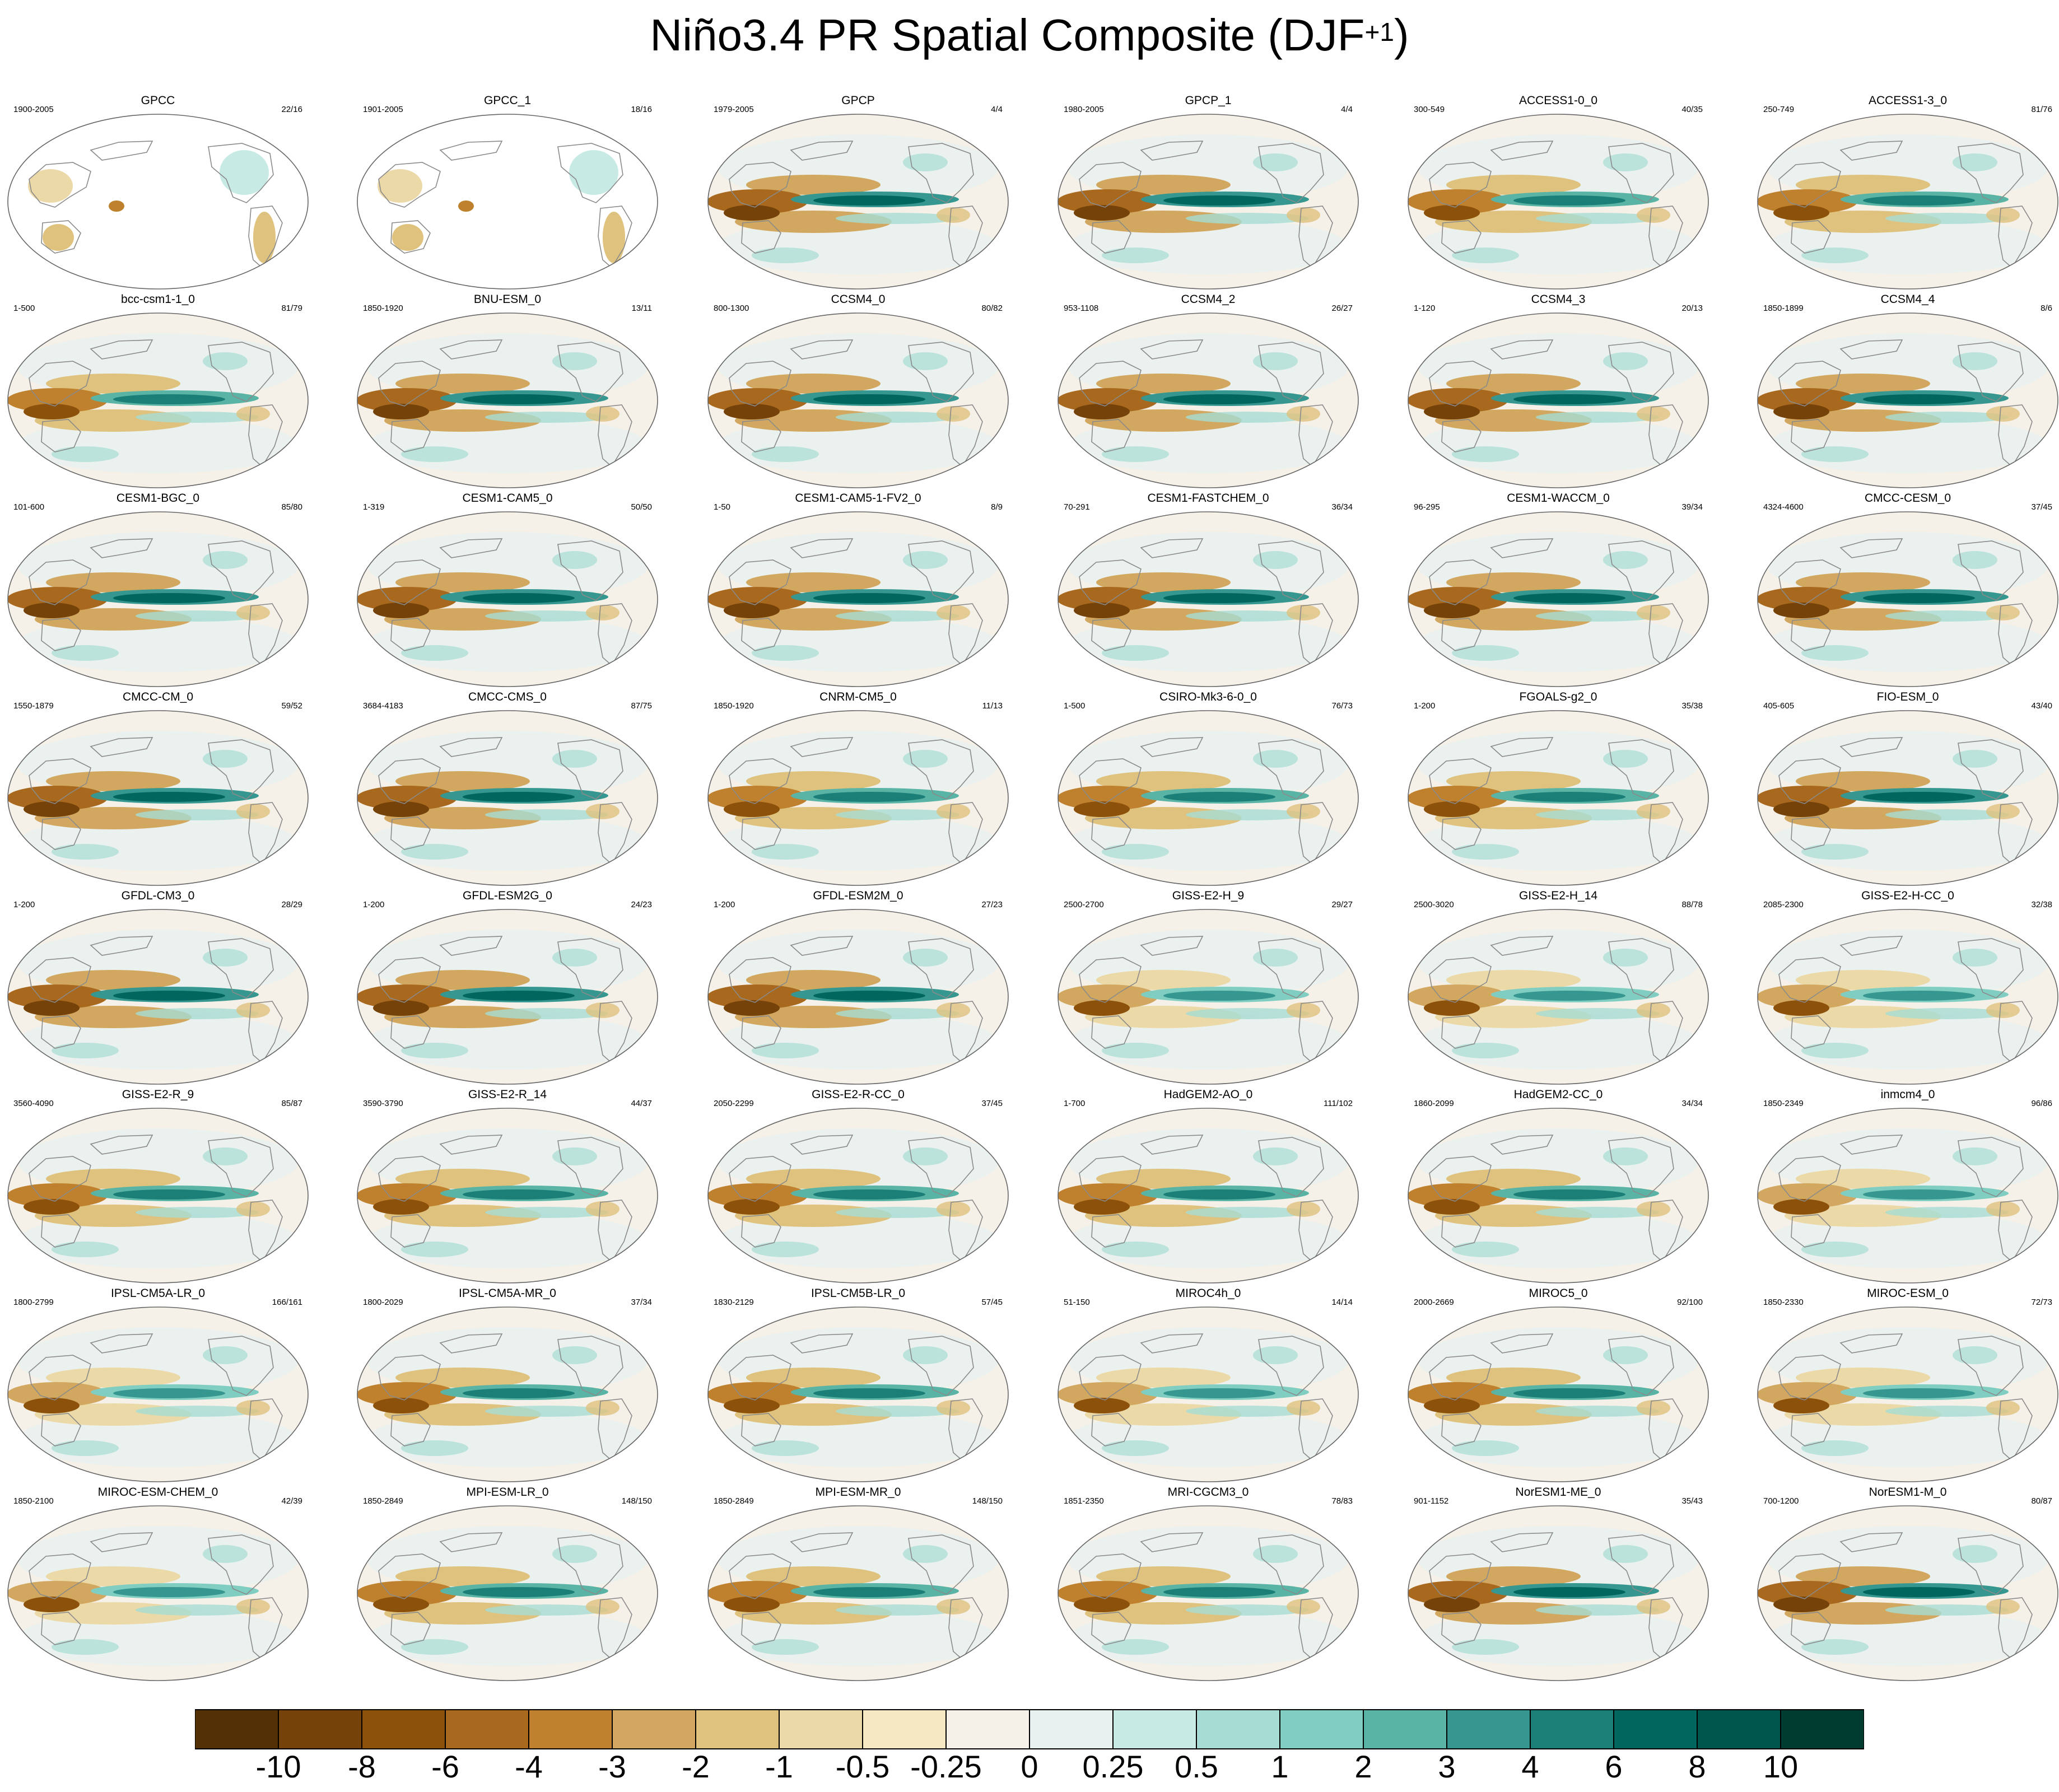  I want to click on panel-event-count: 85/80, so click(291, 507).